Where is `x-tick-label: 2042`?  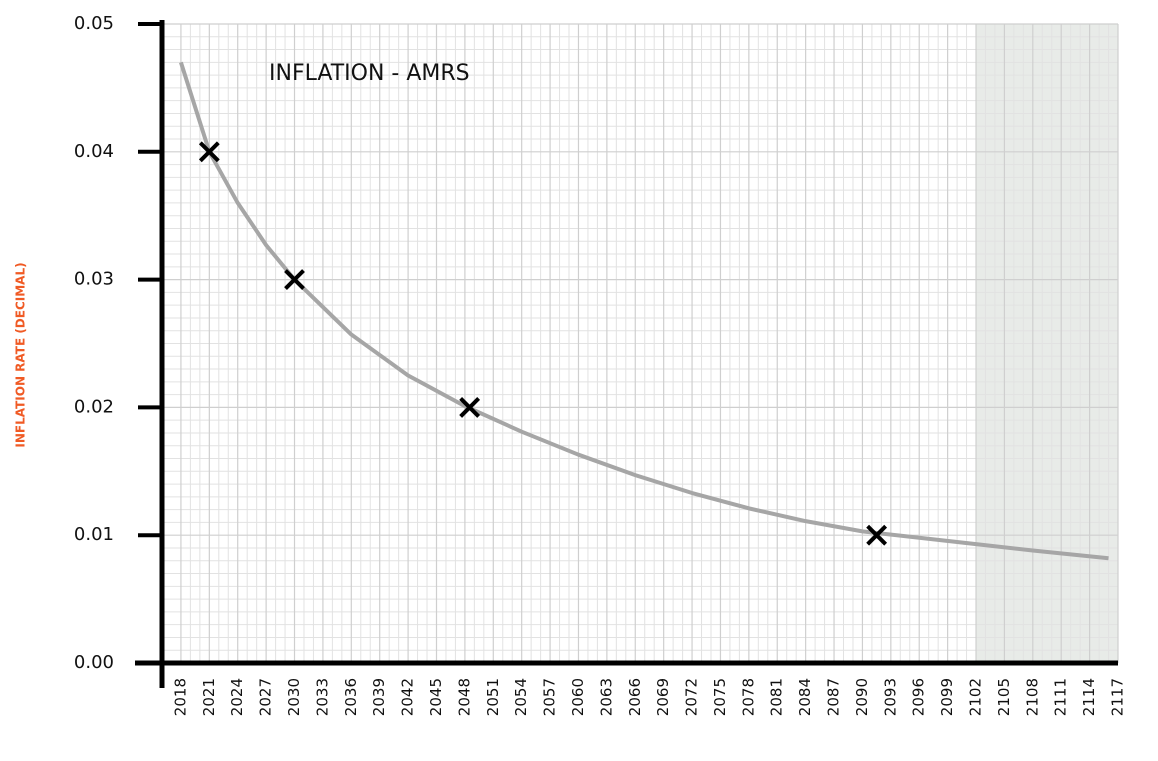
x-tick-label: 2042 is located at coordinates (408, 697).